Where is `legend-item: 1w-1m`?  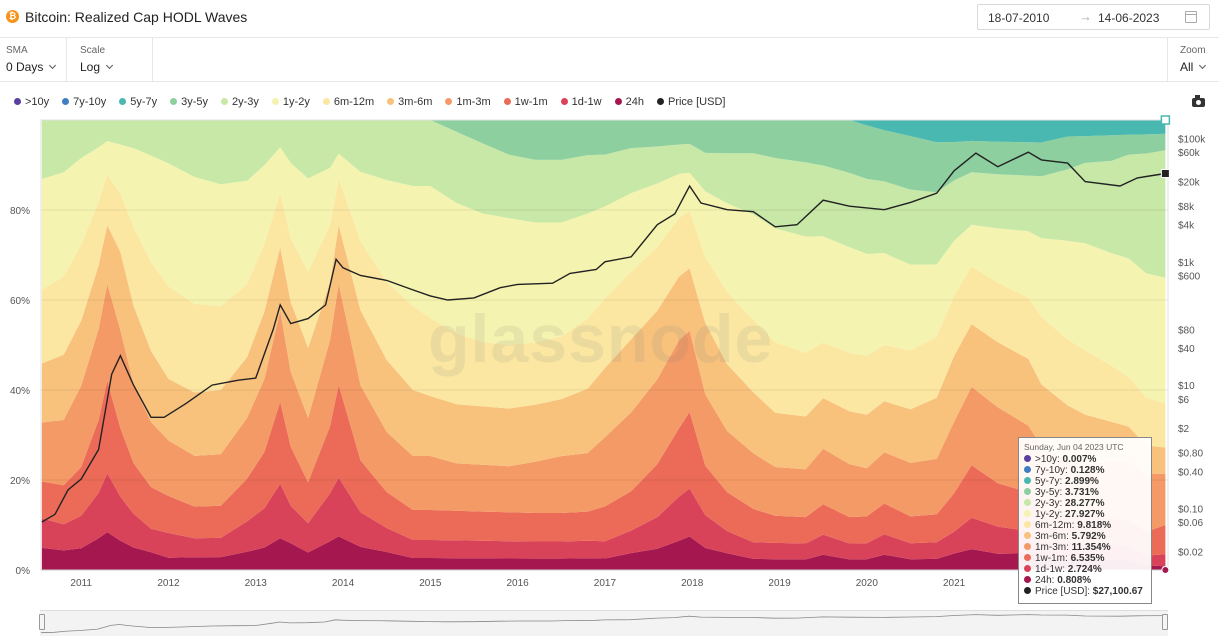 legend-item: 1w-1m is located at coordinates (525, 102).